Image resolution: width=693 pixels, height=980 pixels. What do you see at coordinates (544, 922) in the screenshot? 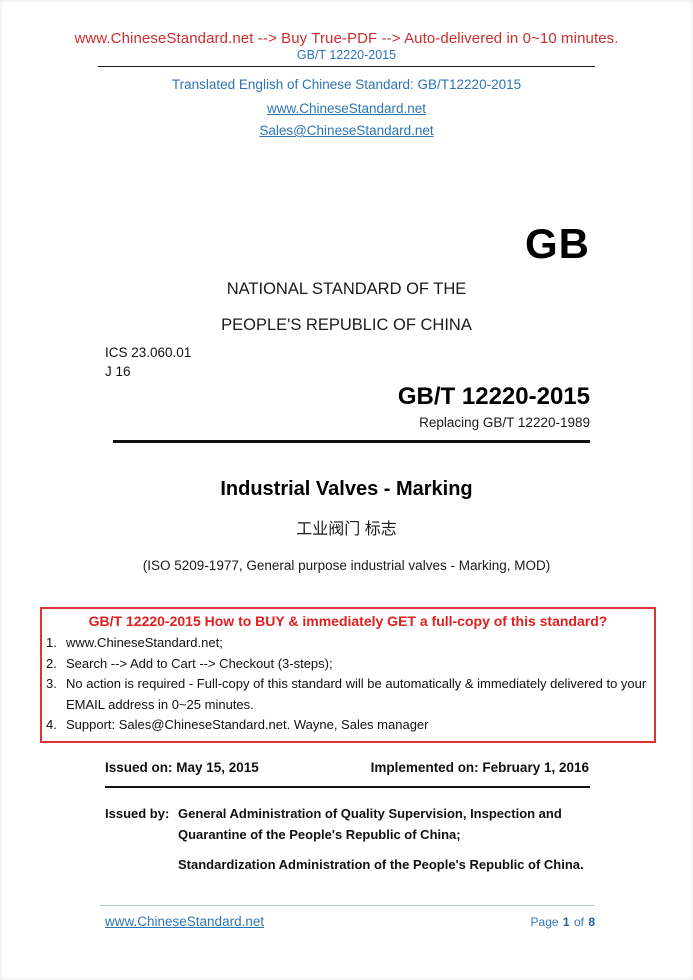
I see `page-label: Page` at bounding box center [544, 922].